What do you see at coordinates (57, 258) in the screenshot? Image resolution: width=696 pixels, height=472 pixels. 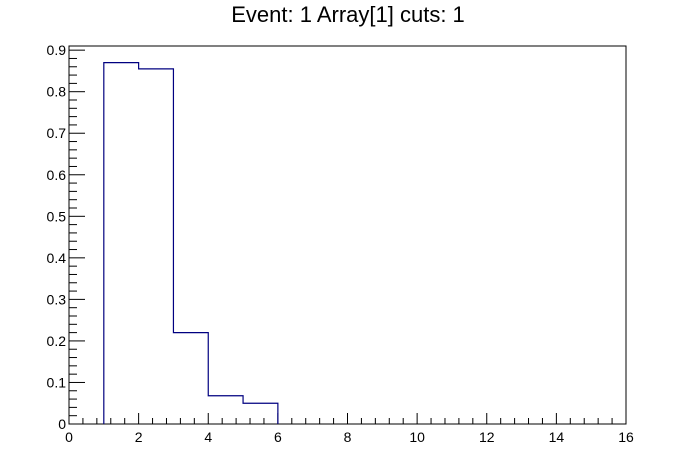 I see `y-tick-label: 0.4` at bounding box center [57, 258].